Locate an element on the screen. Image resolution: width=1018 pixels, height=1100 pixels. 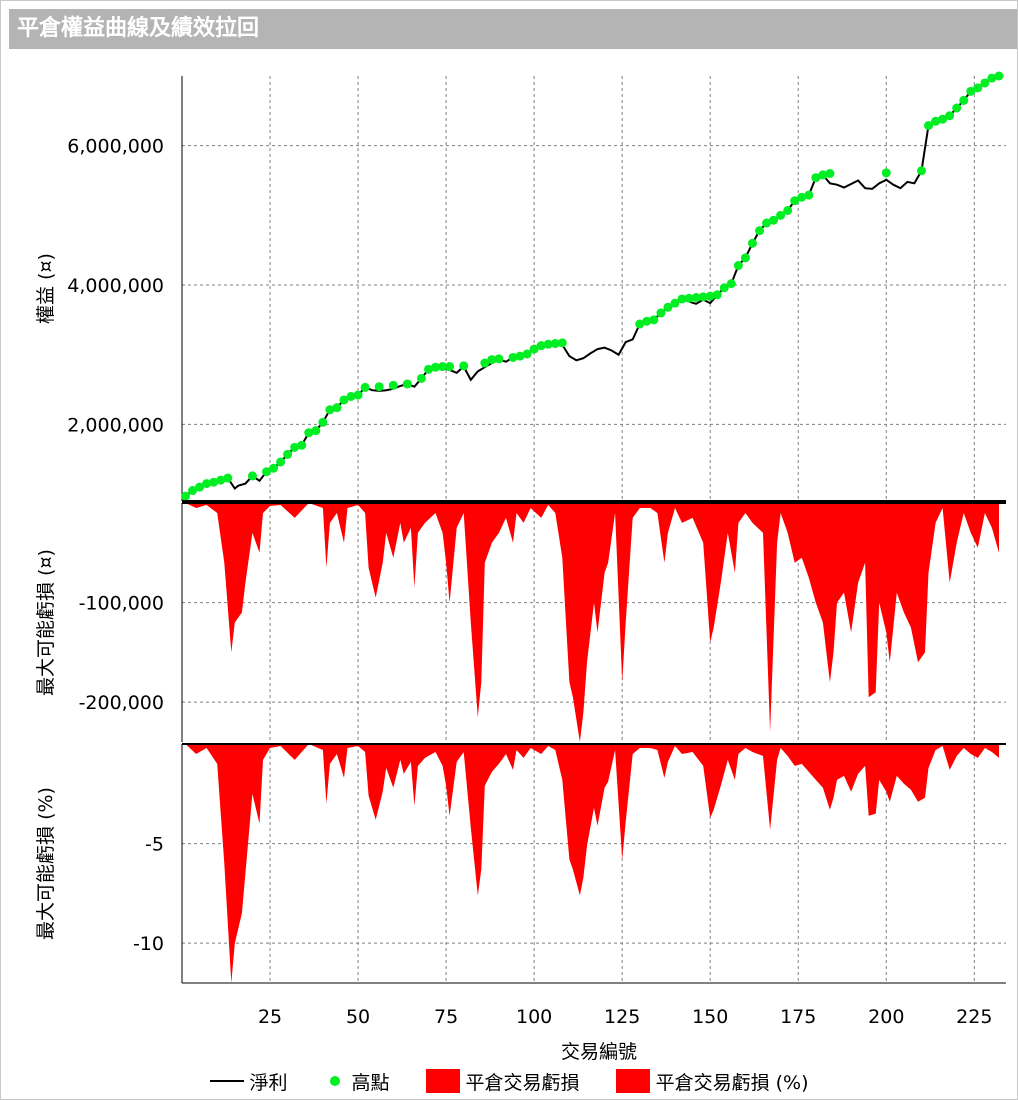
x-tick-label: 75 is located at coordinates (446, 1017).